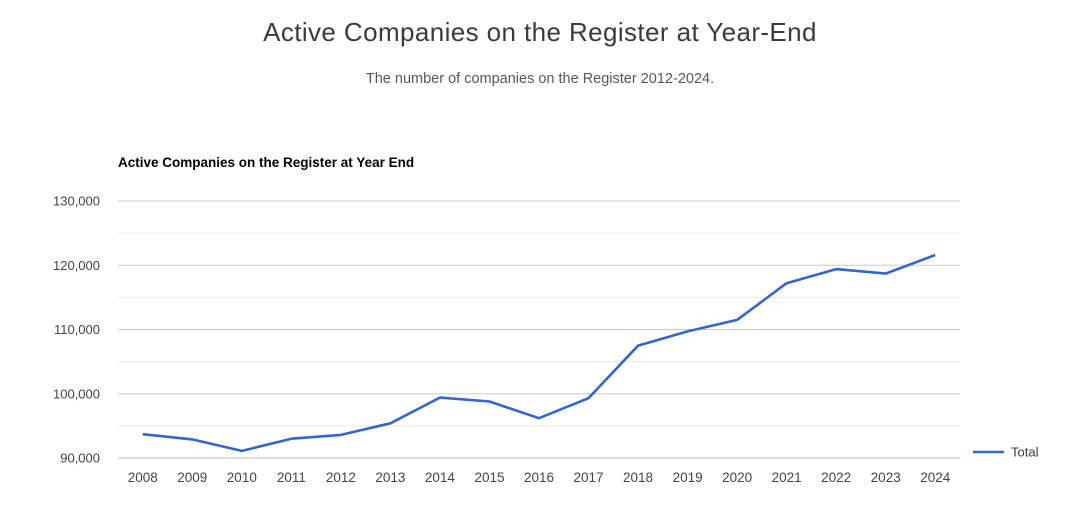 The image size is (1080, 524). Describe the element at coordinates (638, 477) in the screenshot. I see `x-axis-tick-label: 2018` at that location.